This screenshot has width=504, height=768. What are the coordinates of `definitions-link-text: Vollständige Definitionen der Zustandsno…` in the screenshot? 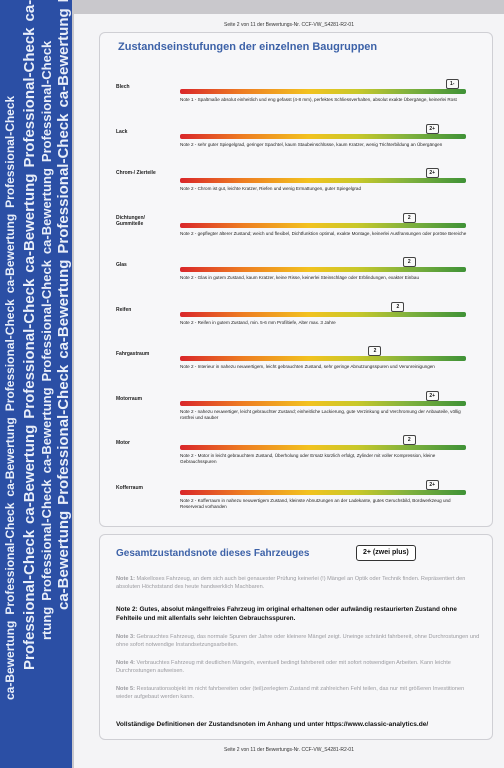 It's located at (272, 724).